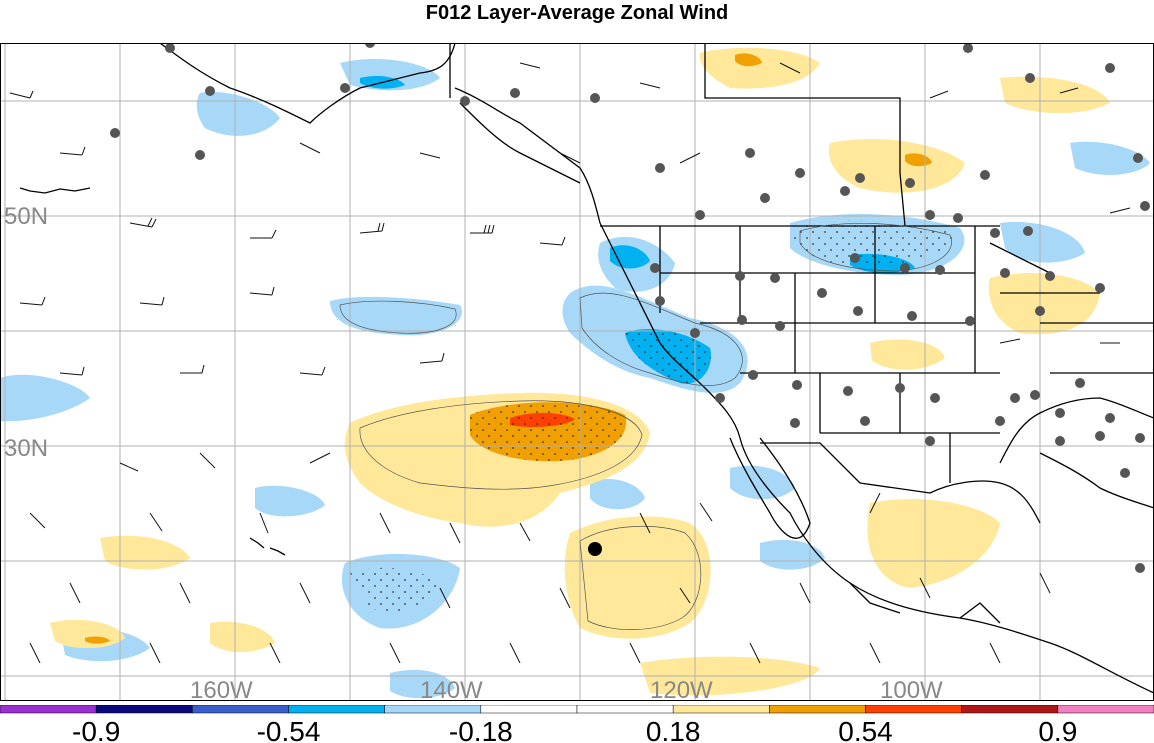 This screenshot has width=1154, height=743. Describe the element at coordinates (595, 549) in the screenshot. I see `highlighted-station-dot` at that location.